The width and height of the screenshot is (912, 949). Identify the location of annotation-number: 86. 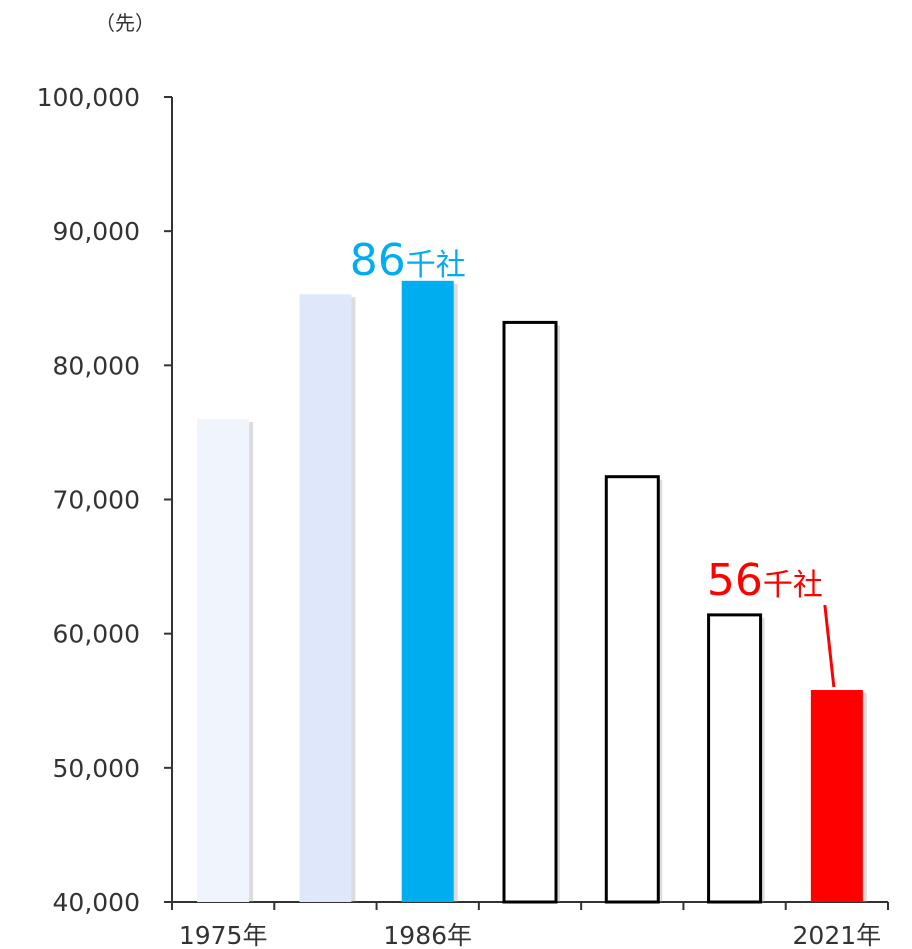
(378, 260).